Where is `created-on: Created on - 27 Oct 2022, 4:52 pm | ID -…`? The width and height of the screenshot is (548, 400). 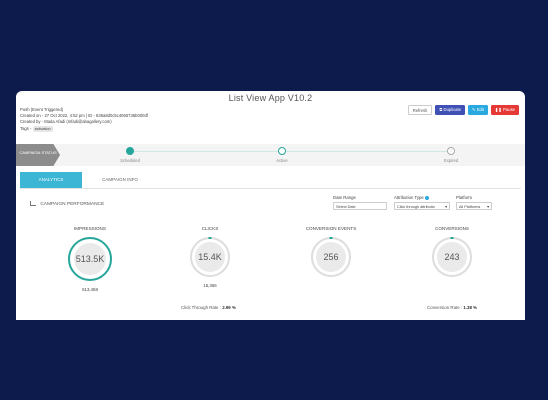
created-on: Created on - 27 Oct 2022, 4:52 pm | ID -… is located at coordinates (84, 116).